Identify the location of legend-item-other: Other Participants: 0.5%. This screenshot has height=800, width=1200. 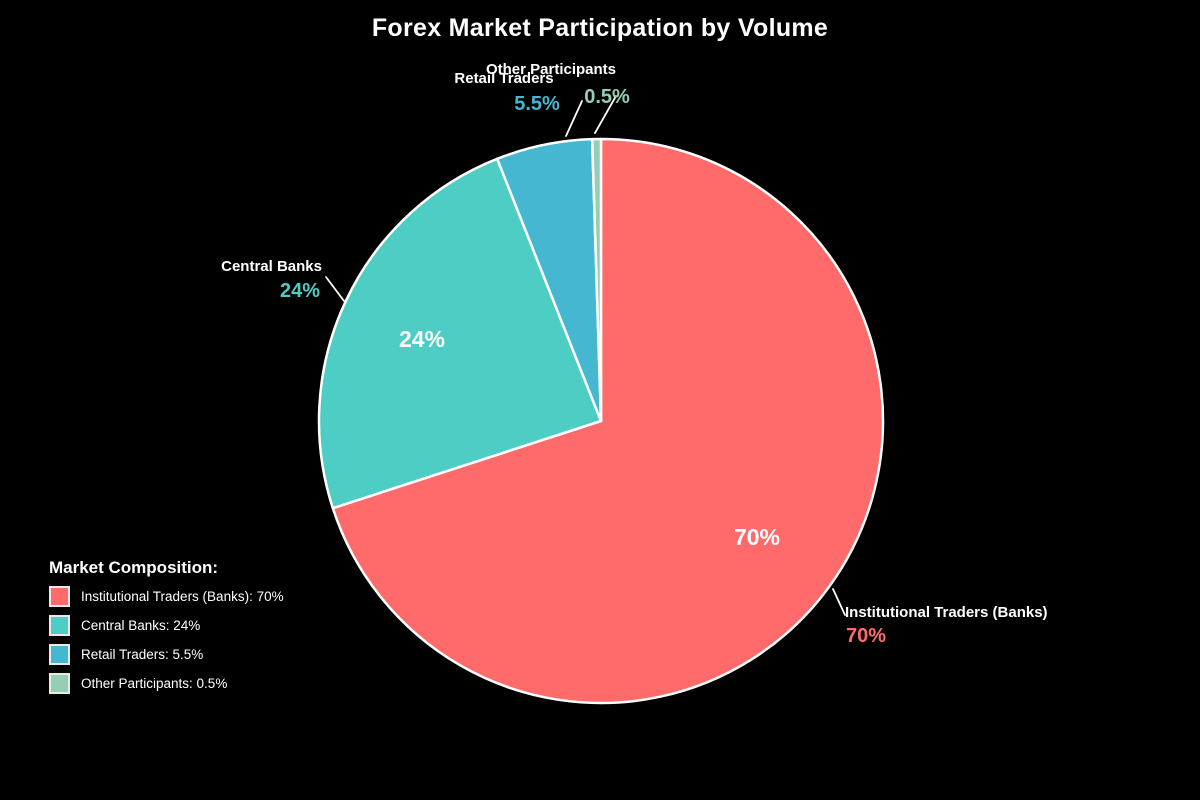
(166, 683).